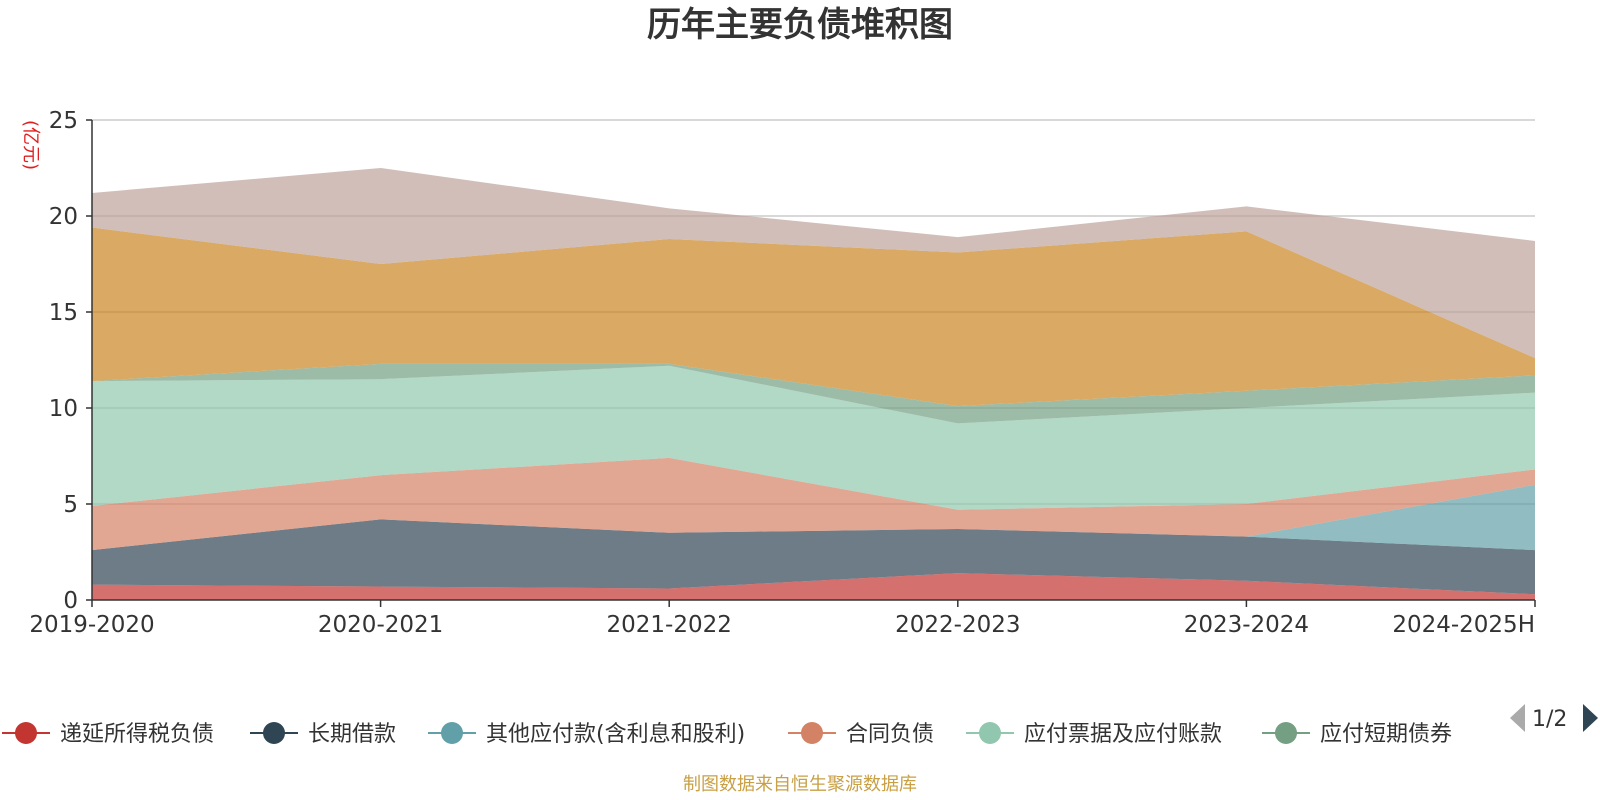  I want to click on x-tick-label: 2021-2022, so click(669, 625).